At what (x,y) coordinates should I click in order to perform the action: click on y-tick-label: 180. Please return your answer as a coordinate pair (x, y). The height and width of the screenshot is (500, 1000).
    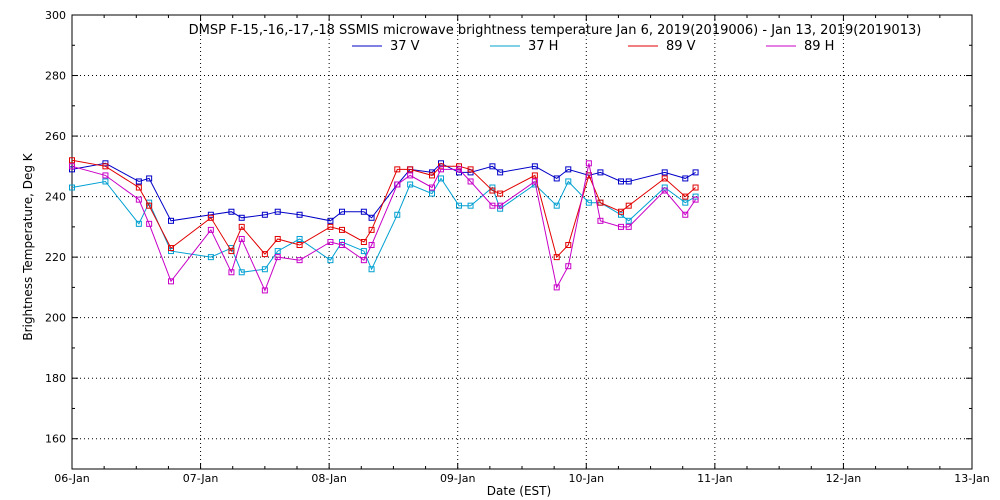
    Looking at the image, I should click on (55, 378).